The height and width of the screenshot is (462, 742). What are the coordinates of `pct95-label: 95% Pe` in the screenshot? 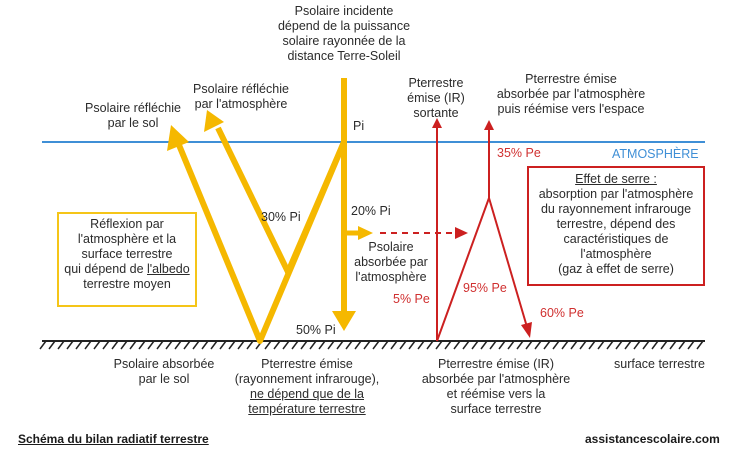 It's located at (485, 288).